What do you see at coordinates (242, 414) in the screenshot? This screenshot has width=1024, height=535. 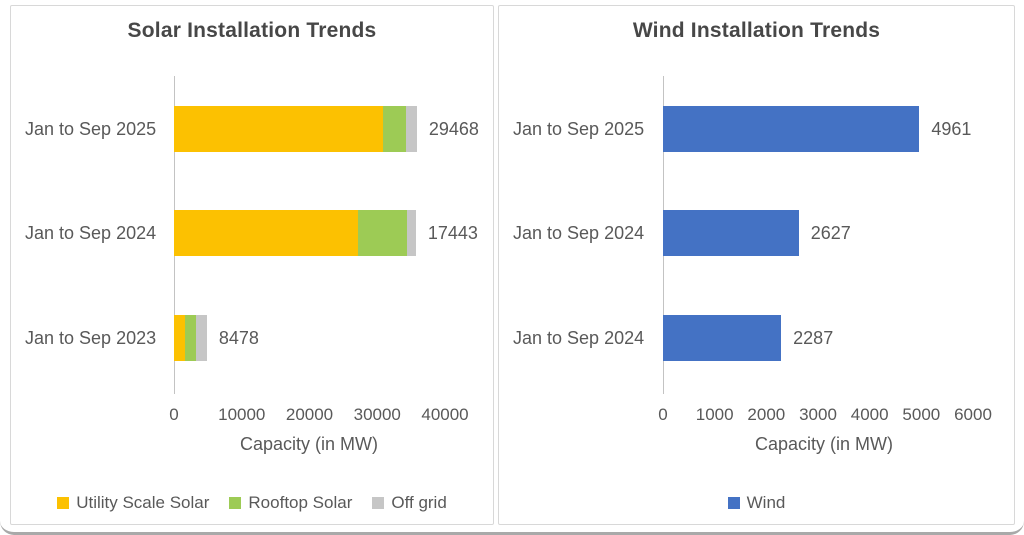 I see `x-tick-label: 10000` at bounding box center [242, 414].